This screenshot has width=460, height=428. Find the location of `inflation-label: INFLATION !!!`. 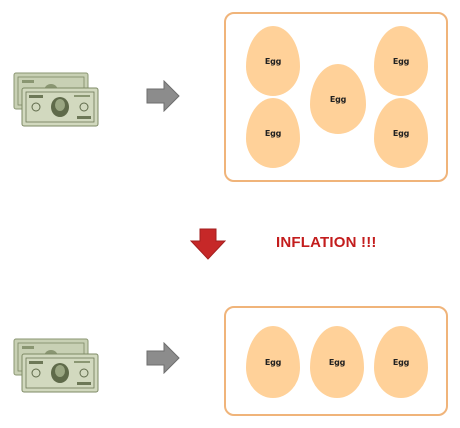

inflation-label: INFLATION !!! is located at coordinates (326, 242).